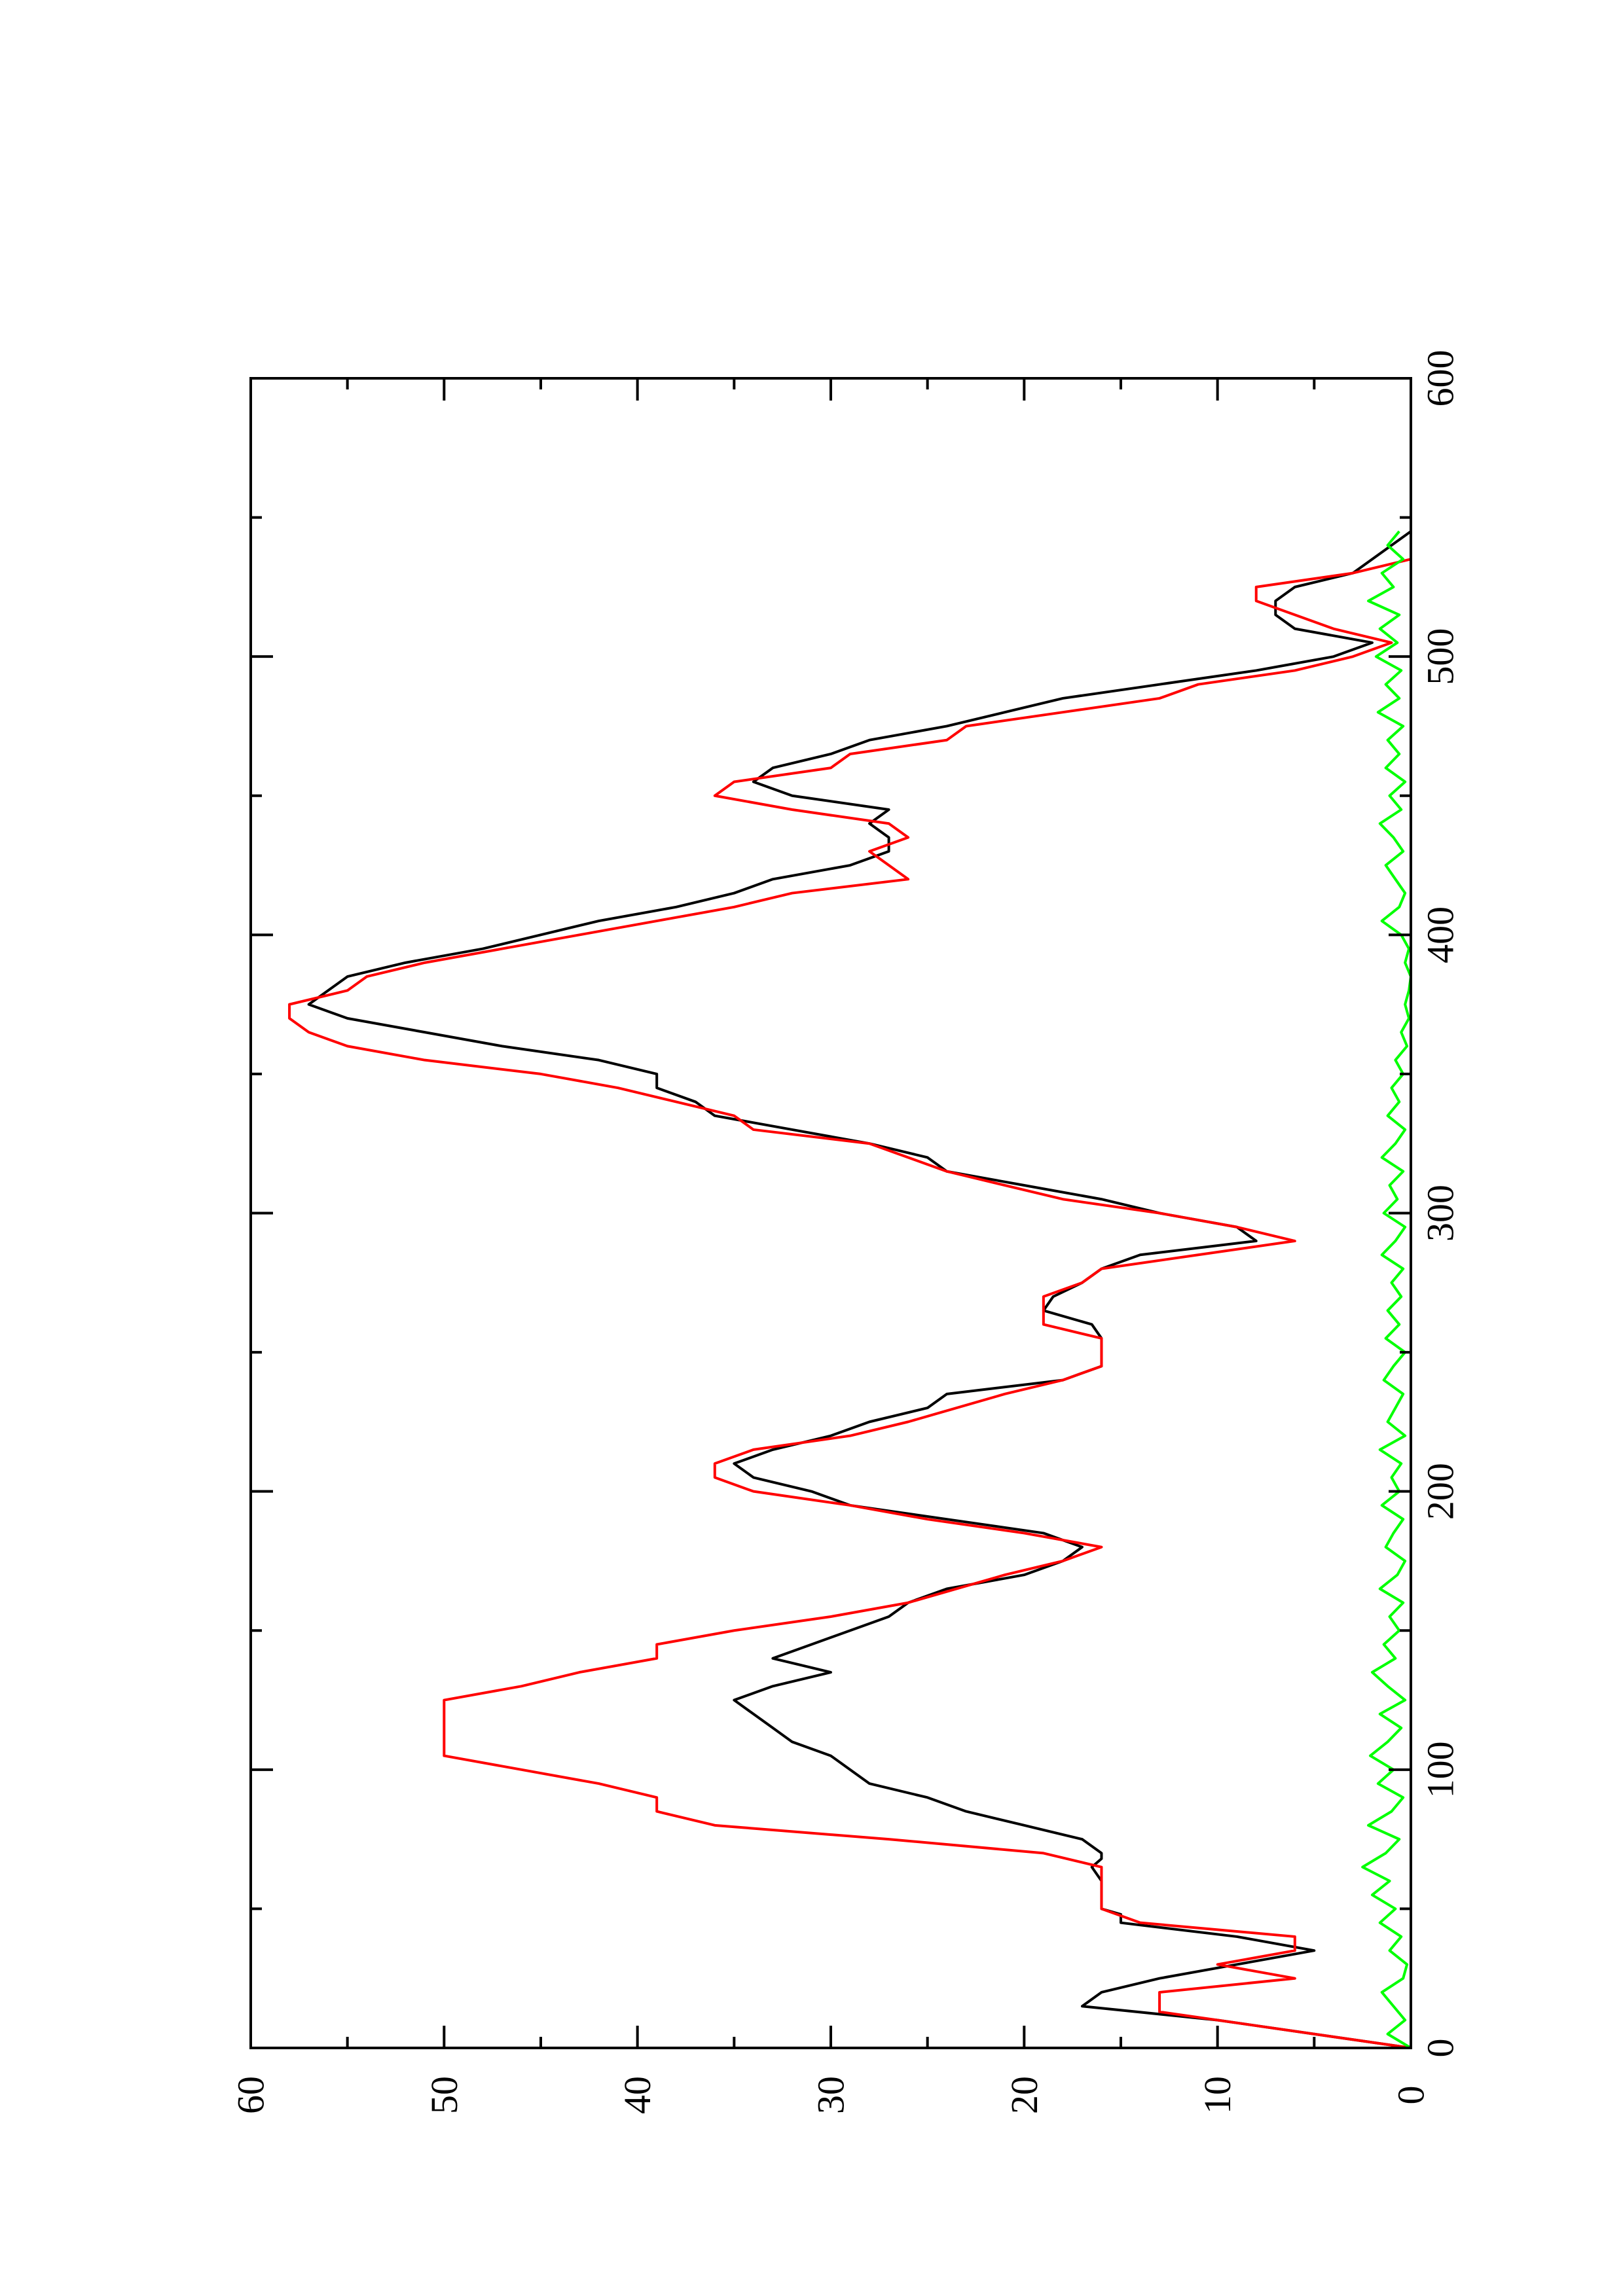  What do you see at coordinates (831, 2095) in the screenshot?
I see `y-tick-label: 30` at bounding box center [831, 2095].